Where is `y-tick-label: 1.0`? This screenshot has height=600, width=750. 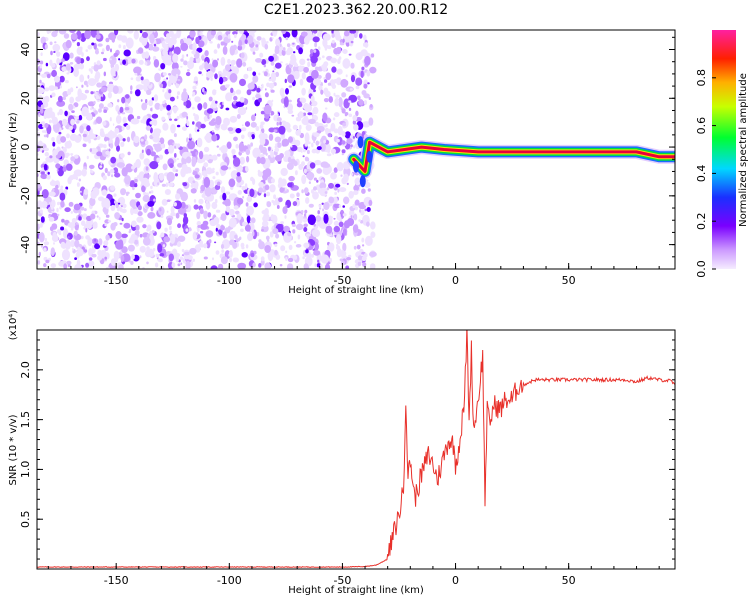
y-tick-label: 1.0 is located at coordinates (25, 470).